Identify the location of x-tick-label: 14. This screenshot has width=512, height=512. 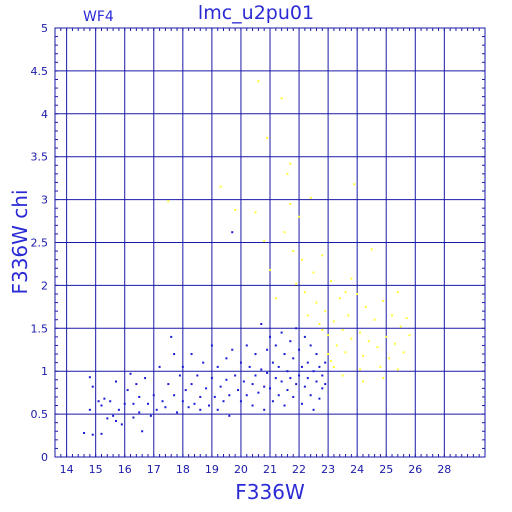
(67, 469).